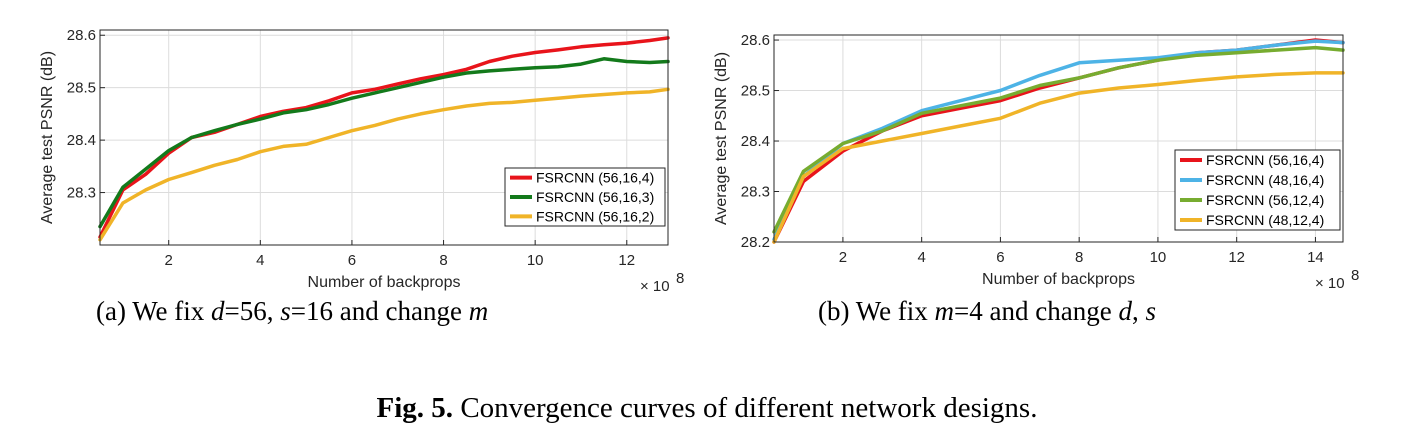 This screenshot has height=444, width=1414. I want to click on legend-label-3: FSRCNN (56,16,2), so click(595, 216).